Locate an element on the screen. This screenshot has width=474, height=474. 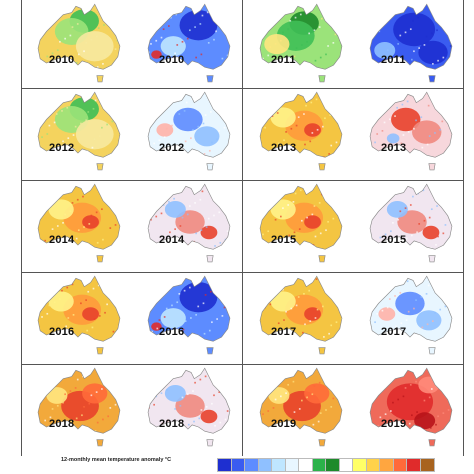
frame-right is located at coordinates (463, 228).